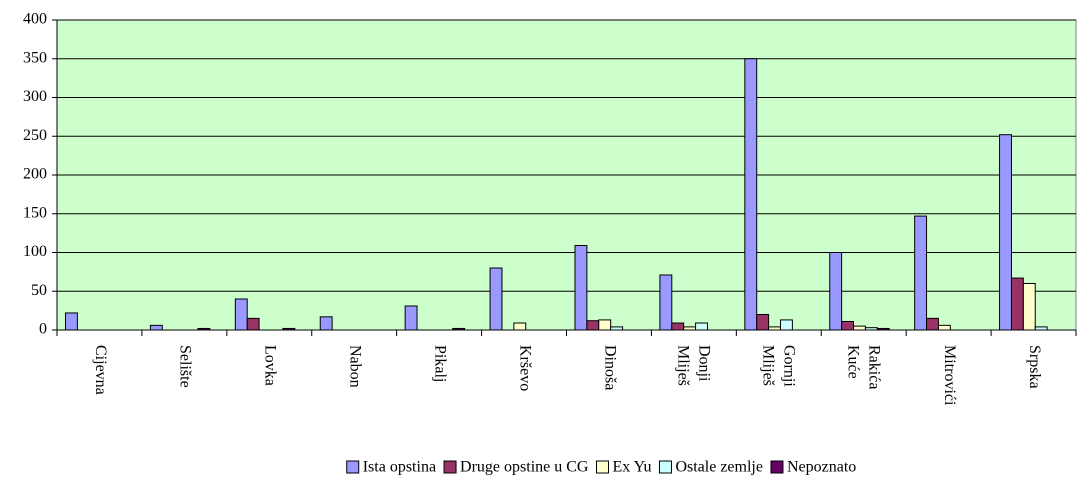 This screenshot has width=1091, height=479. I want to click on x-tick-label: Cijevna, so click(100, 370).